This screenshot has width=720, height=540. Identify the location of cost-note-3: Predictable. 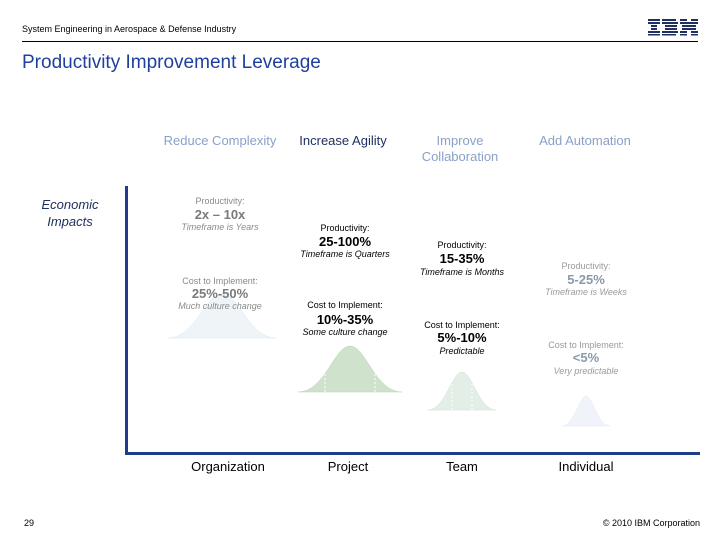
(462, 351).